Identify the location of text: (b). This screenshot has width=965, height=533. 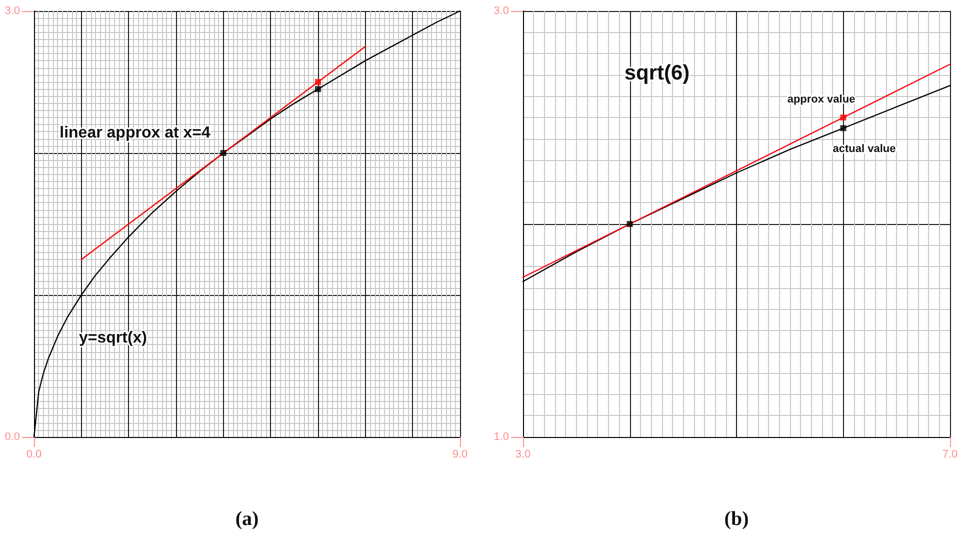
(736, 519).